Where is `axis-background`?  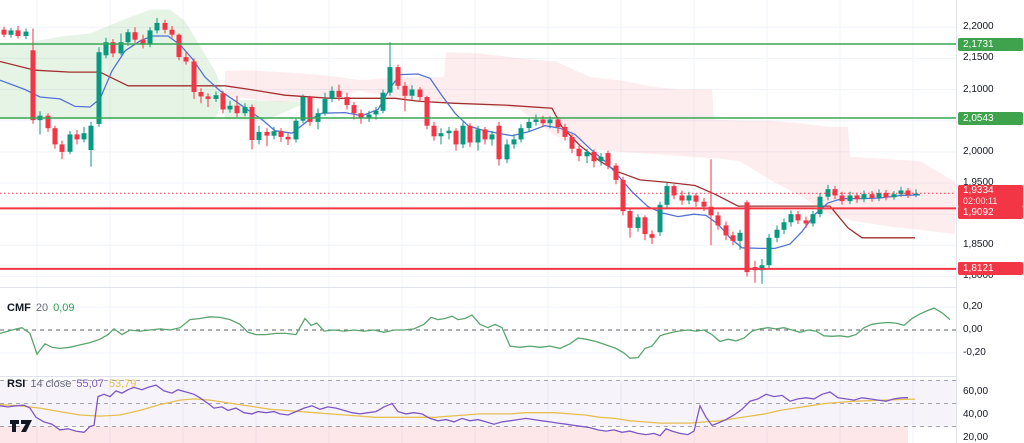
axis-background is located at coordinates (990, 221).